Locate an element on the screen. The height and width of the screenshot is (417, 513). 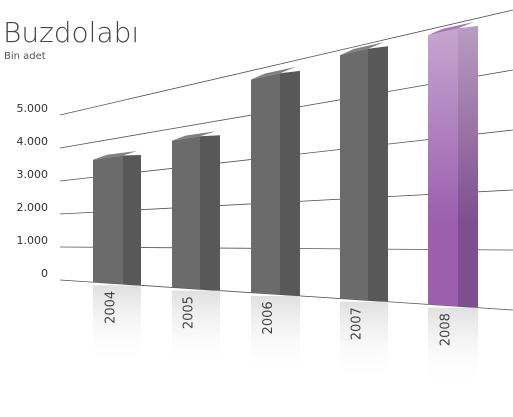
x-tick-label: 2005 is located at coordinates (189, 312).